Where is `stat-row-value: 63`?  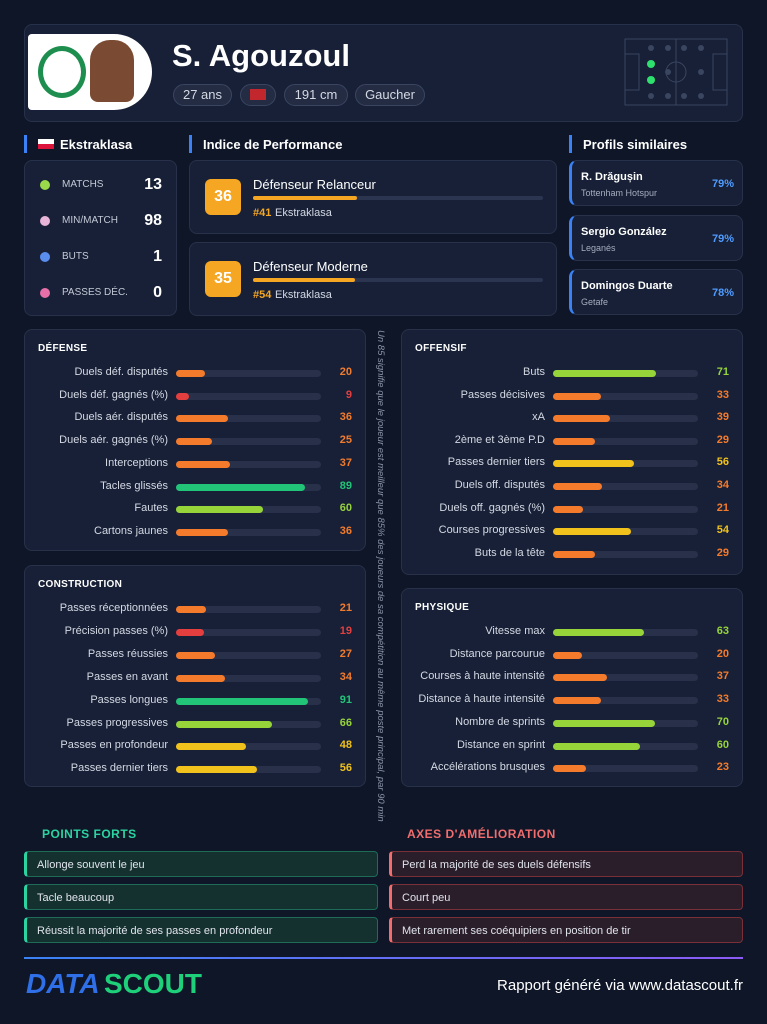
stat-row-value: 63 is located at coordinates (722, 631).